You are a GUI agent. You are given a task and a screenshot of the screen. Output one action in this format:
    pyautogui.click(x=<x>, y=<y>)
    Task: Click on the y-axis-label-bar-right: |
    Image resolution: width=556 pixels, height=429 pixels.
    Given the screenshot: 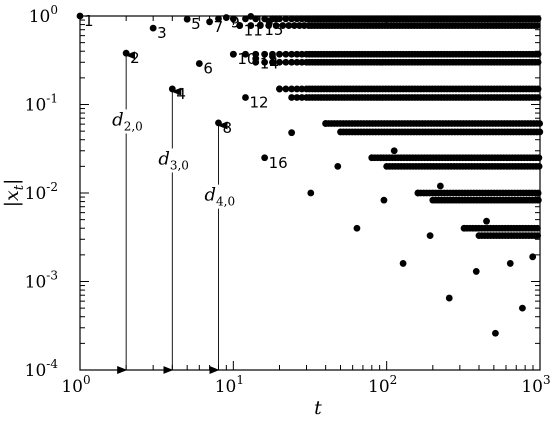 What is the action you would take?
    pyautogui.click(x=12, y=182)
    